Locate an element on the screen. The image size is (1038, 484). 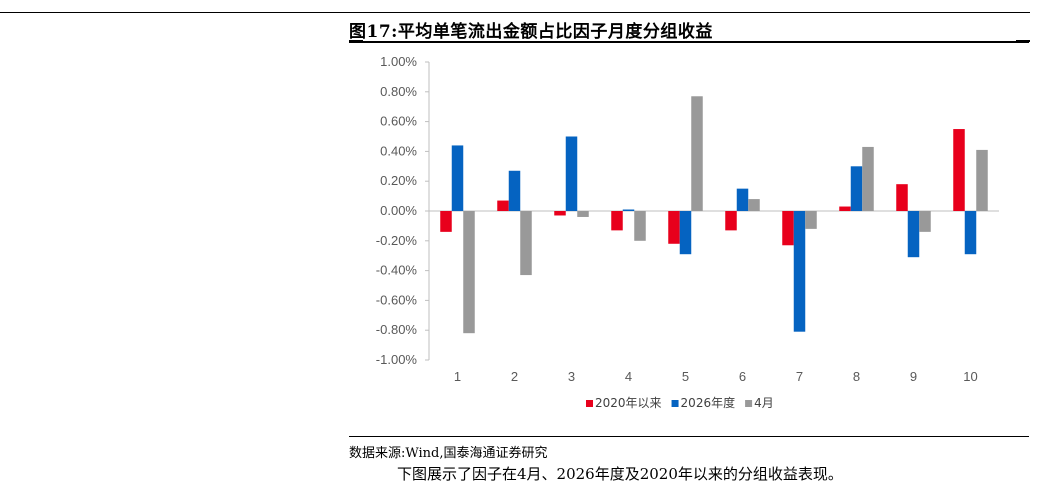
source-note: 数据来源:Wind,国泰海通证券研究 is located at coordinates (448, 453).